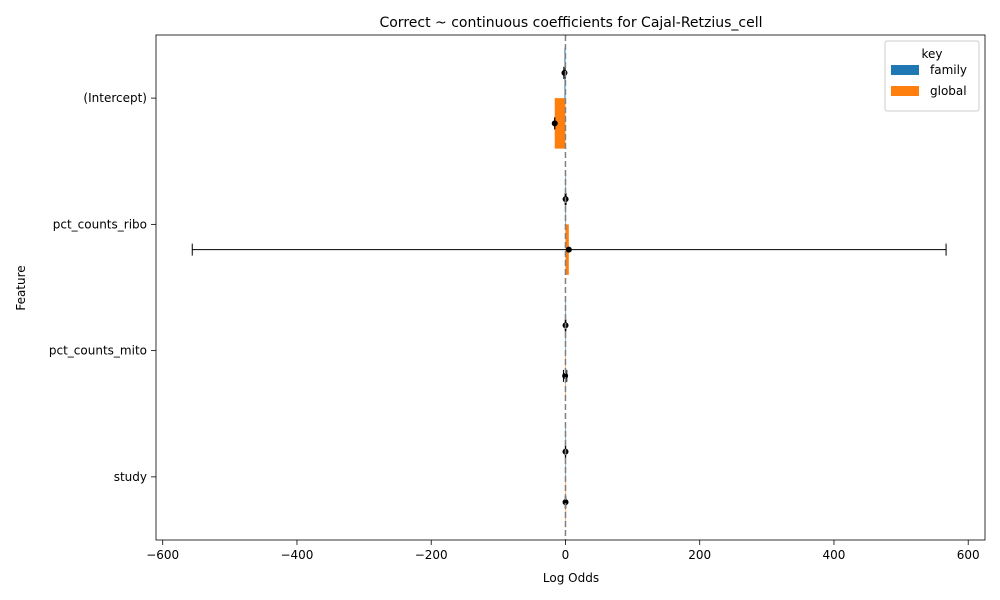 This screenshot has height=600, width=1000. I want to click on legend-label-family: family, so click(948, 70).